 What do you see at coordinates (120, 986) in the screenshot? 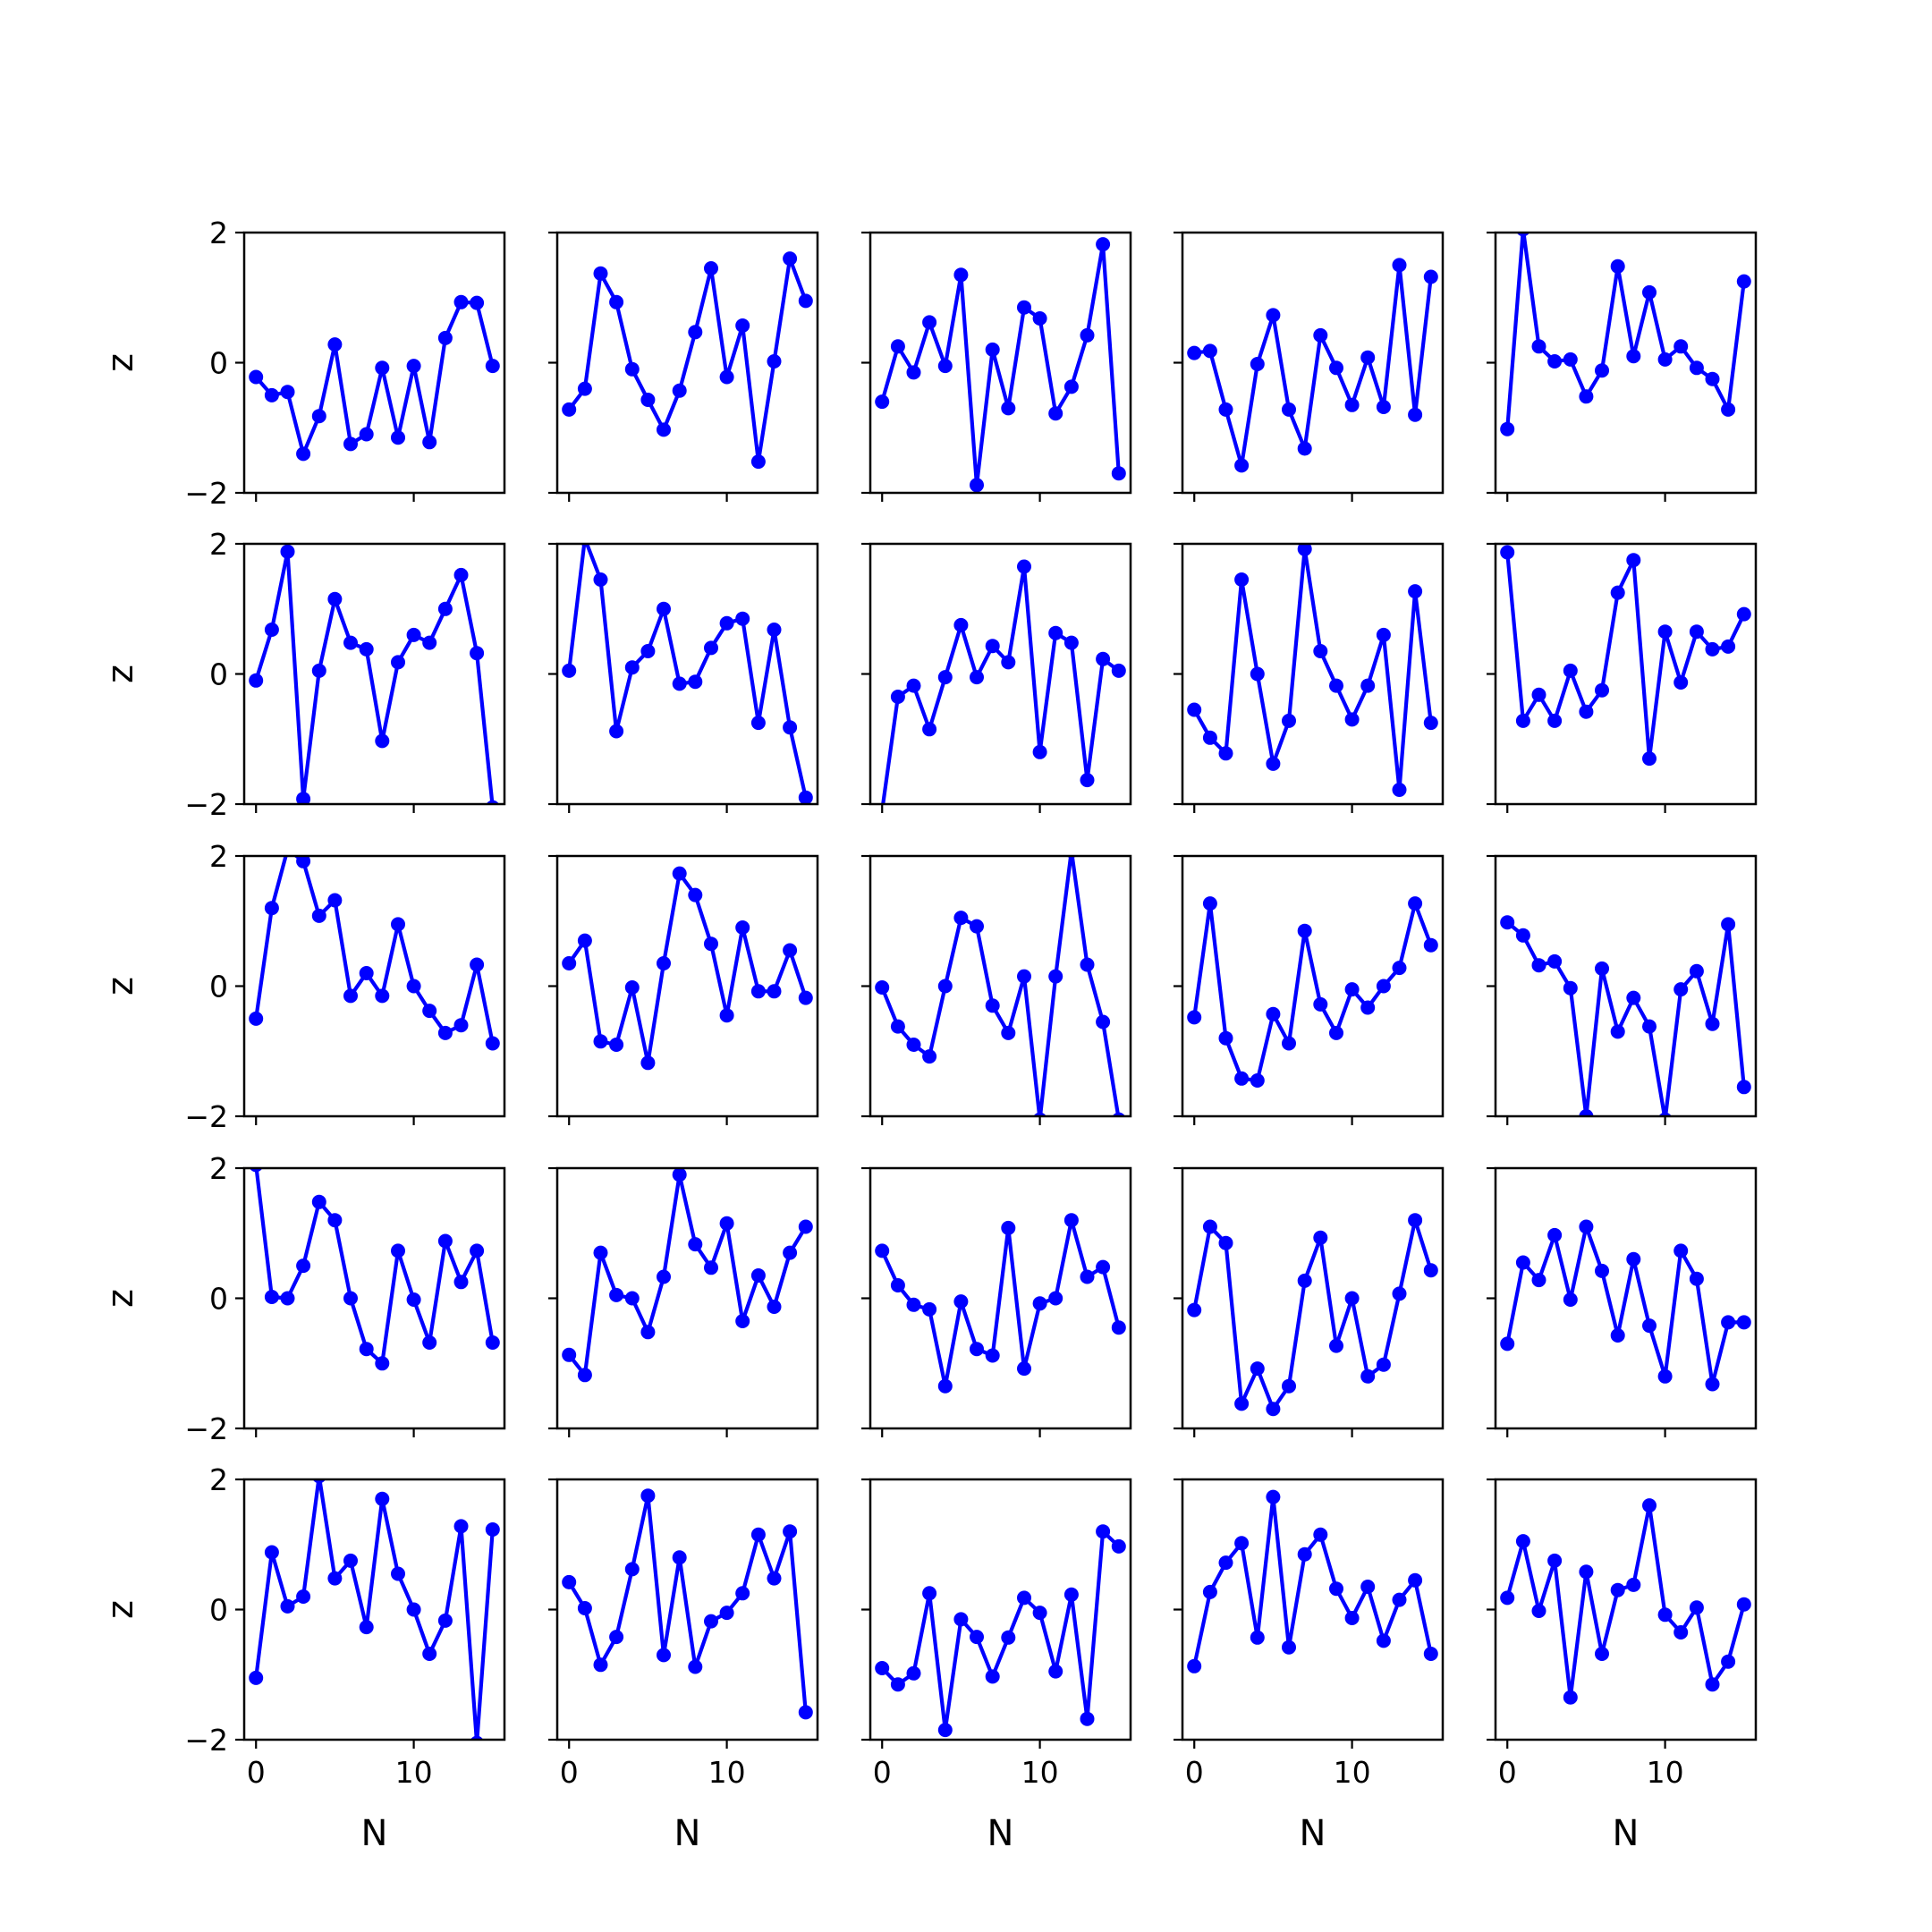
I see `y-axis-label: z` at bounding box center [120, 986].